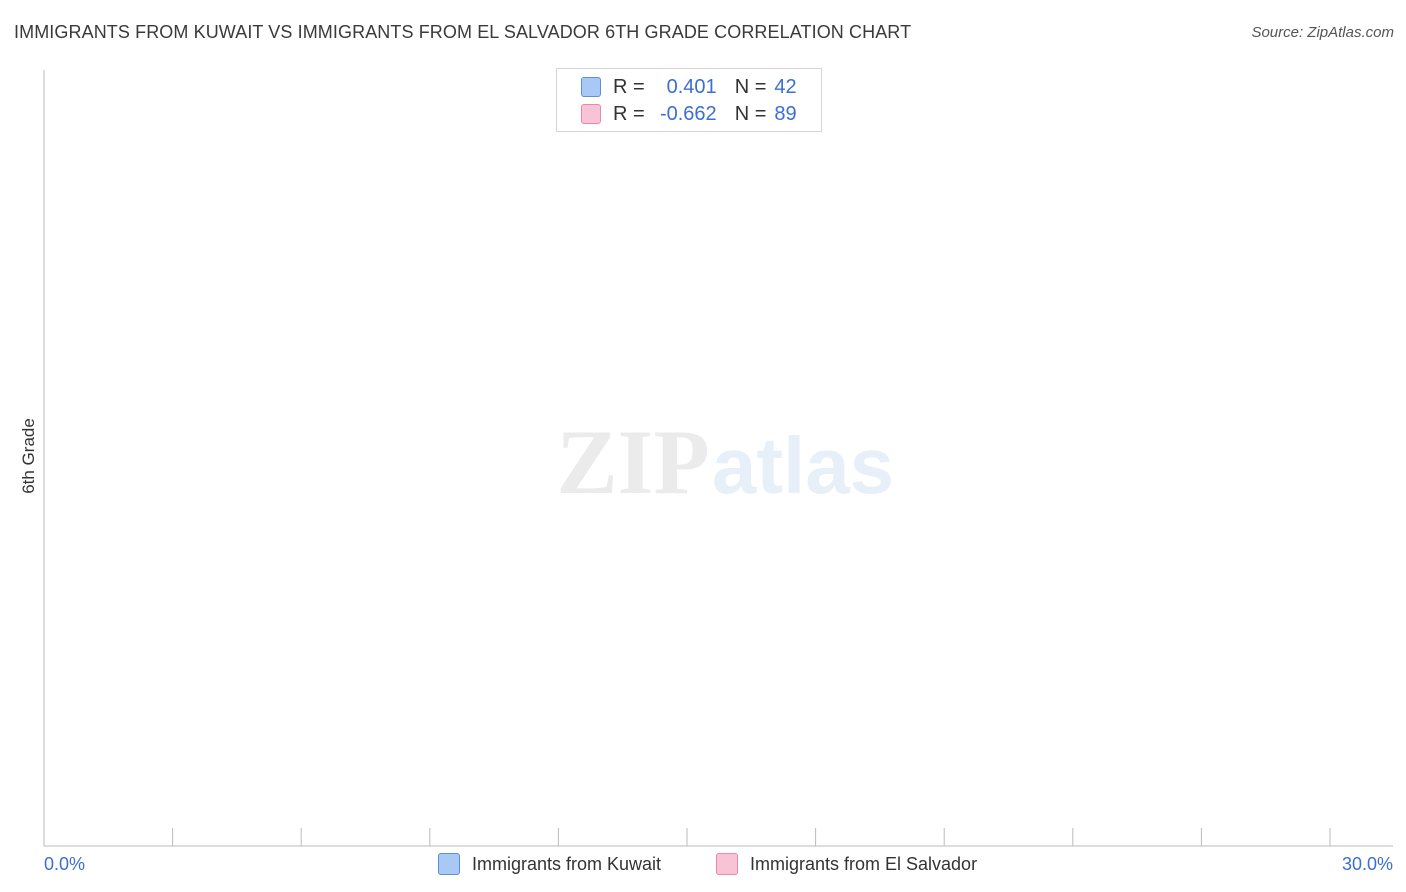 The height and width of the screenshot is (892, 1406). What do you see at coordinates (727, 864) in the screenshot?
I see `salvador-legend-swatch` at bounding box center [727, 864].